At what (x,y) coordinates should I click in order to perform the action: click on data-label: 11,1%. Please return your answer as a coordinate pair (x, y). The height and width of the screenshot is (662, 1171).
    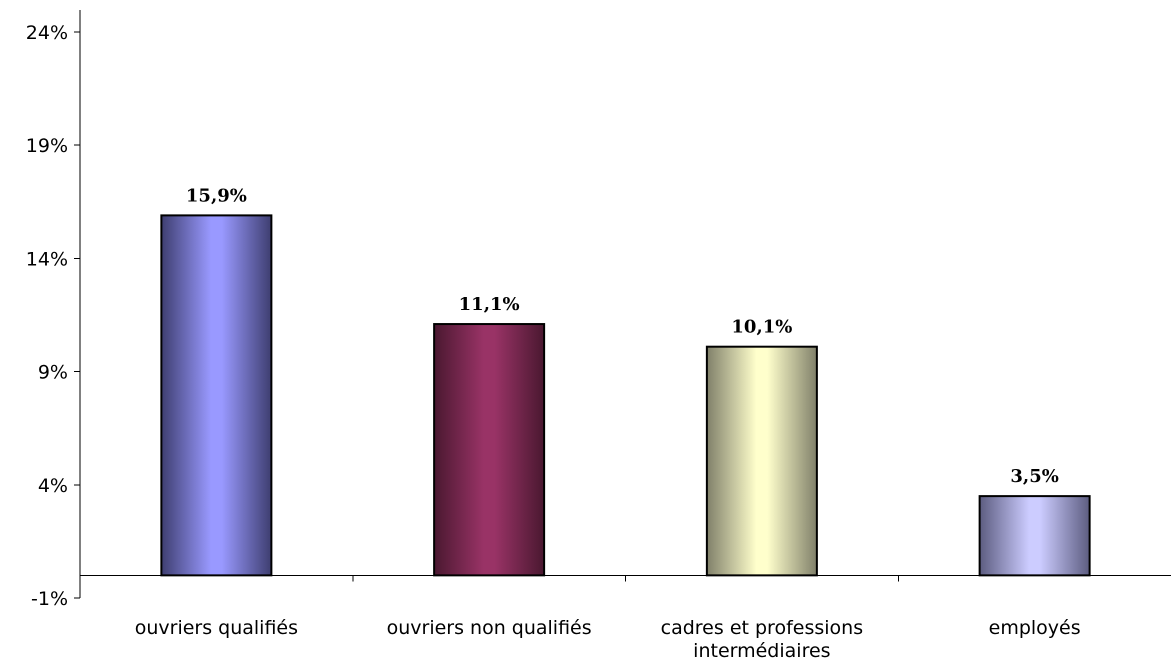
    Looking at the image, I should click on (489, 304).